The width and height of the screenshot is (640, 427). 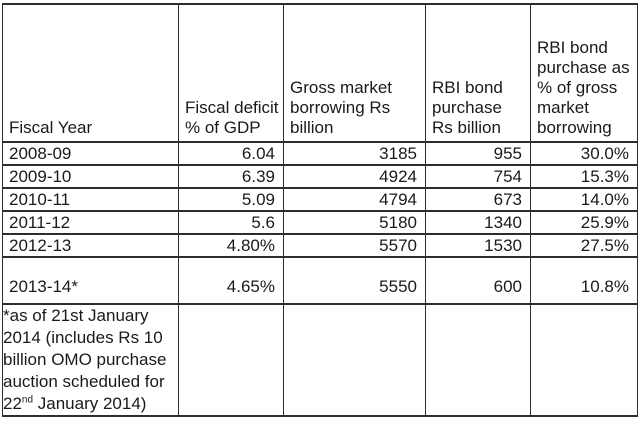 What do you see at coordinates (584, 222) in the screenshot?
I see `cell-purchase-pct: 25.9%` at bounding box center [584, 222].